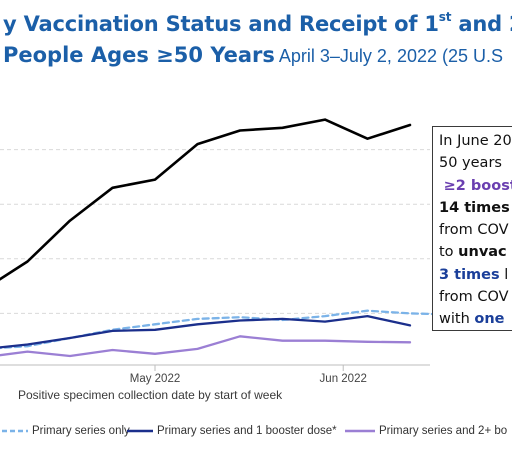 The height and width of the screenshot is (455, 512). I want to click on x-tick-label: Jun 2022, so click(343, 379).